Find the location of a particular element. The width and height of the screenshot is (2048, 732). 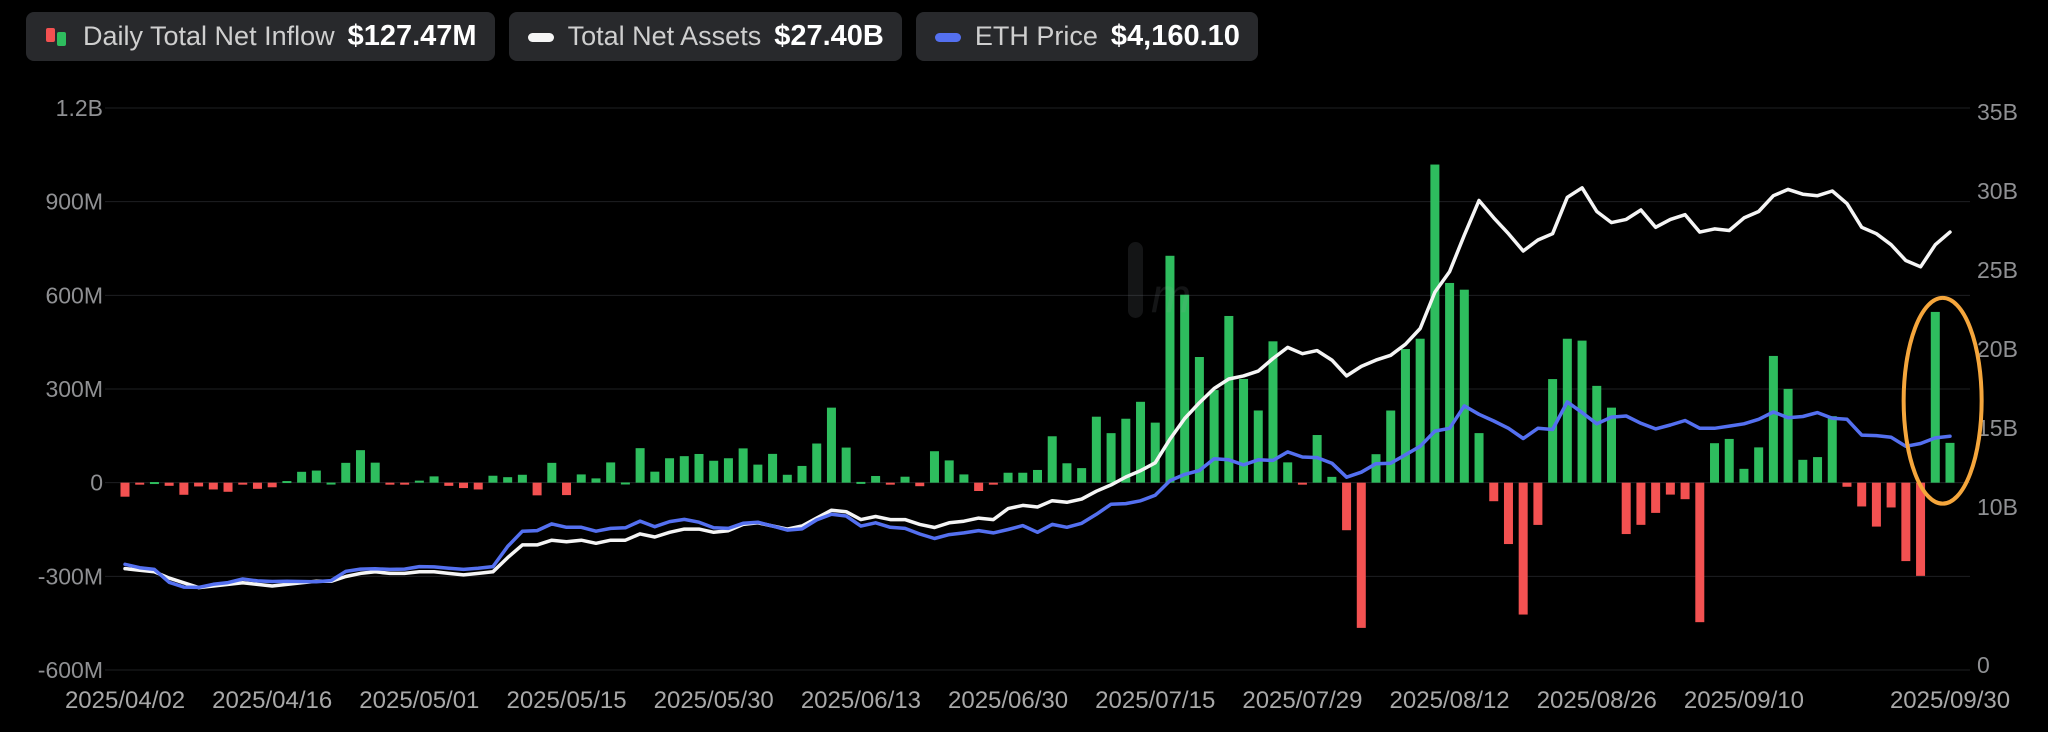

legend-item-daily-net-inflow: Daily Total Net Inflow $127.47M is located at coordinates (260, 36).